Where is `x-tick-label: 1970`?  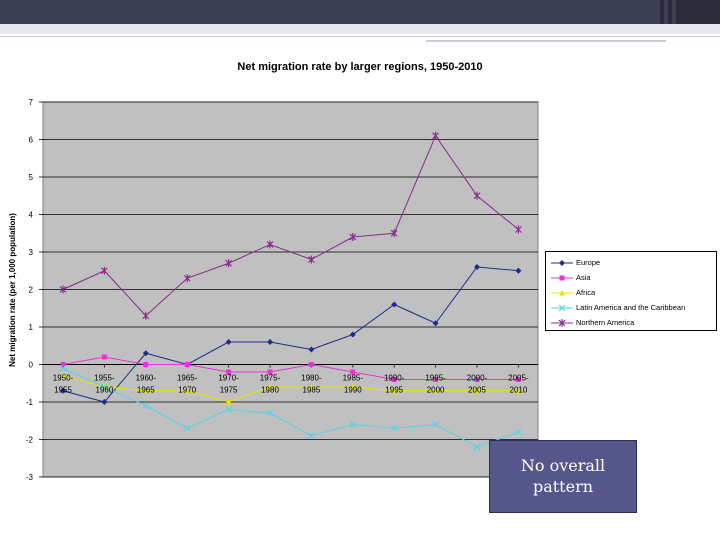
x-tick-label: 1970 is located at coordinates (187, 390).